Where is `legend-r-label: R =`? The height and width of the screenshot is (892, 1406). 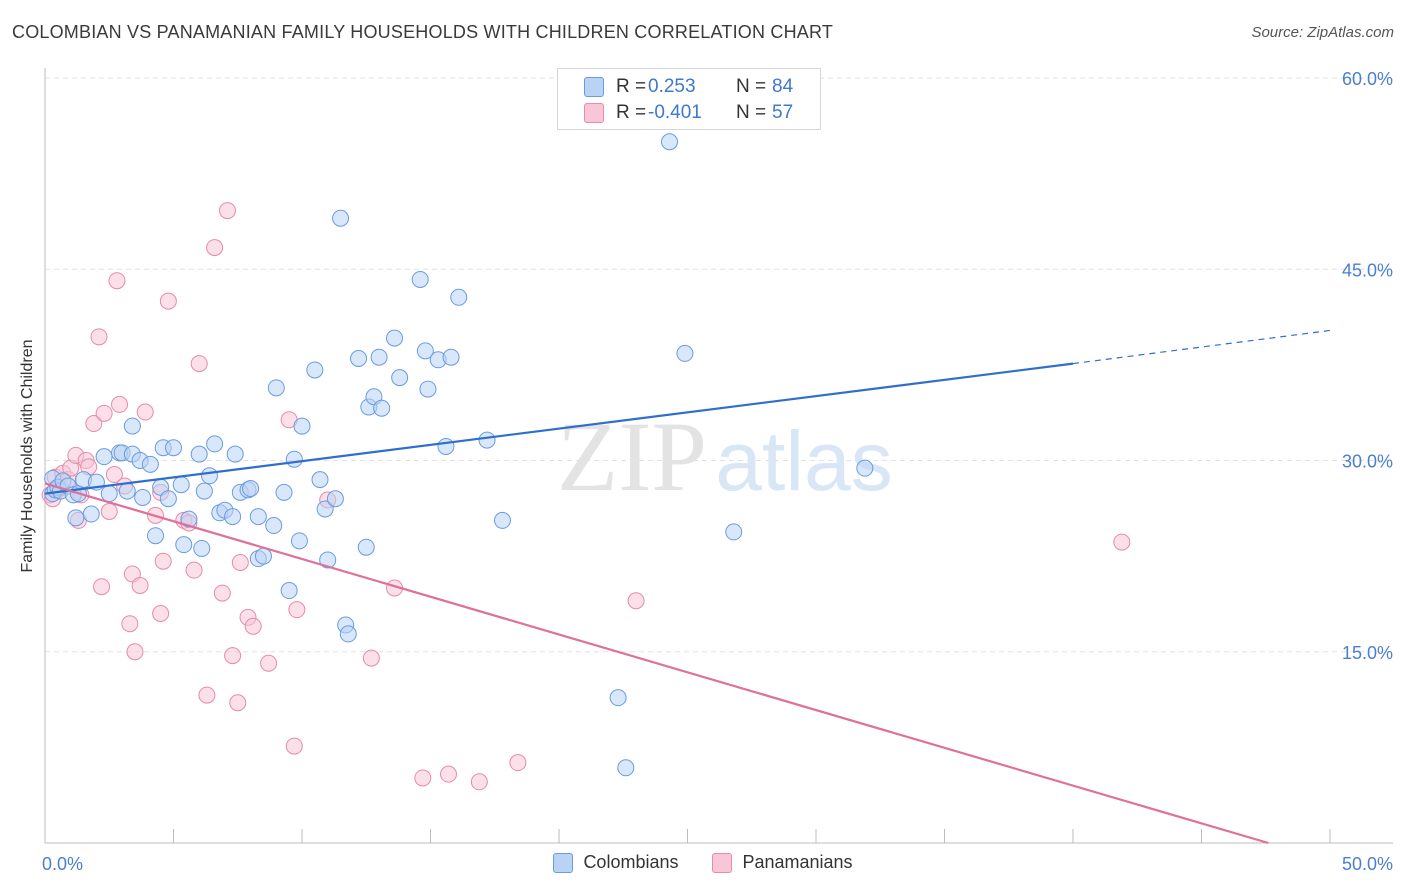
legend-r-label: R = is located at coordinates (631, 112).